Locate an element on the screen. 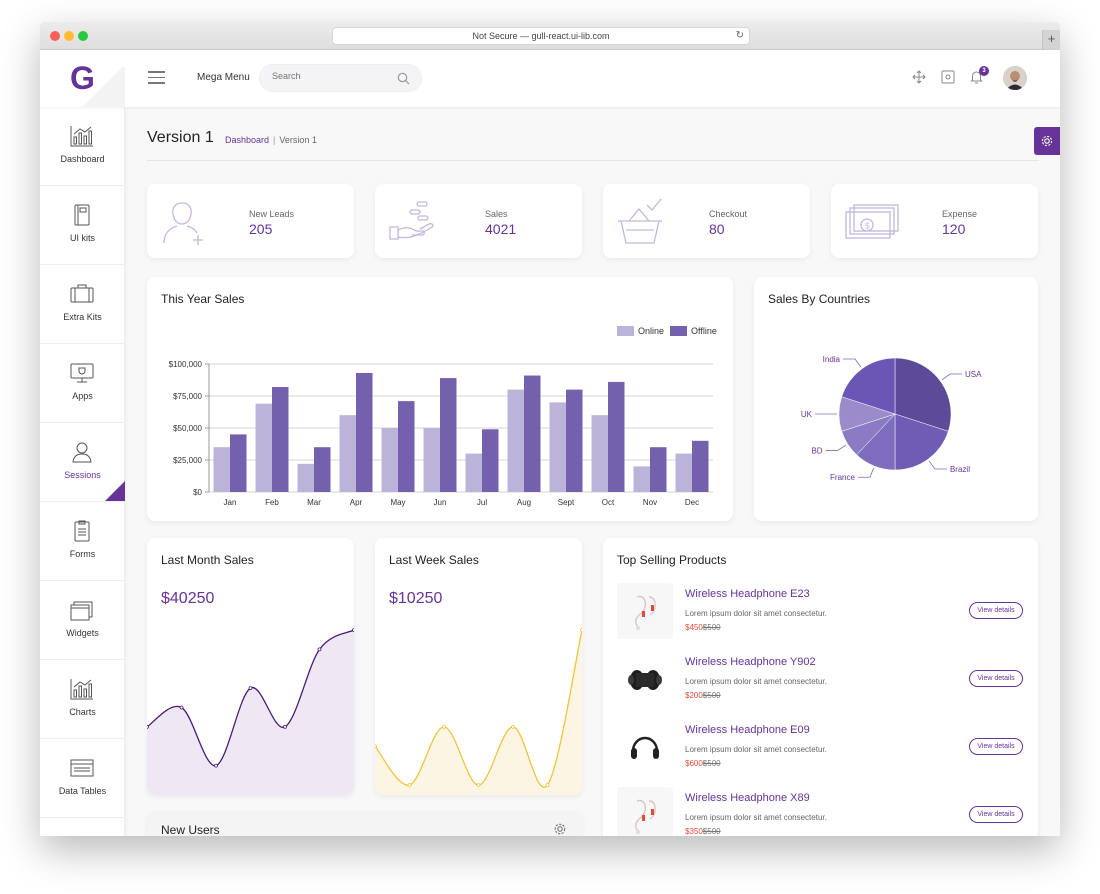 Image resolution: width=1100 pixels, height=894 pixels. y-tick-label: $50,000 is located at coordinates (187, 428).